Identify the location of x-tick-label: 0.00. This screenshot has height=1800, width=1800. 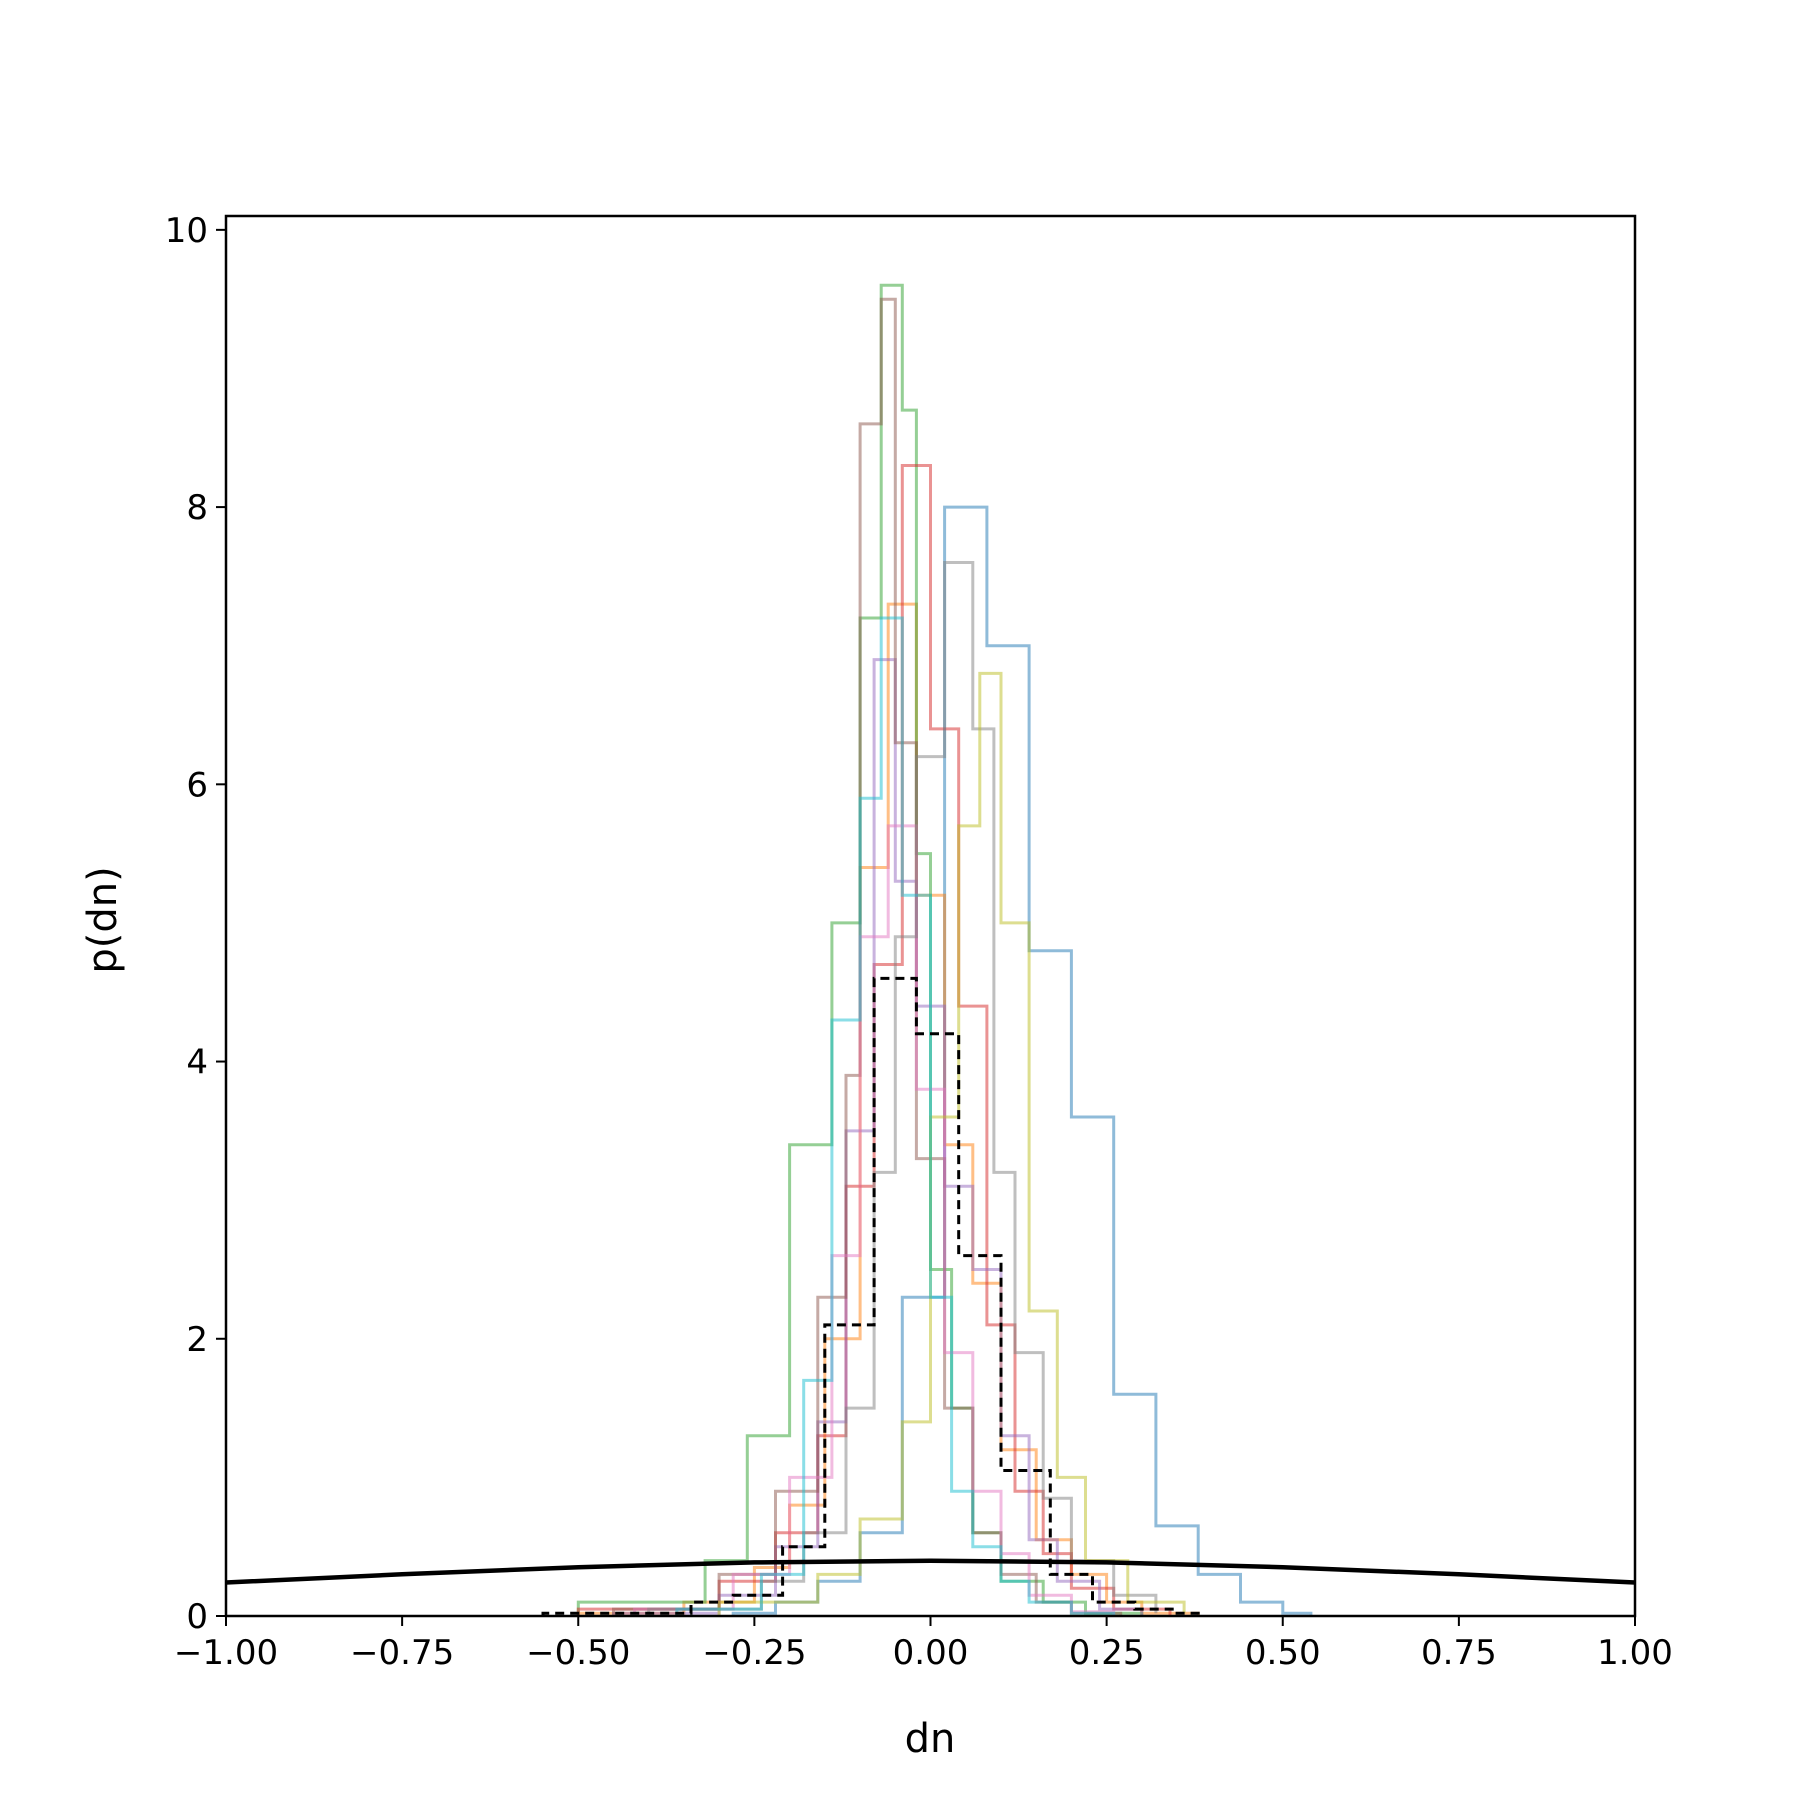
(931, 1653).